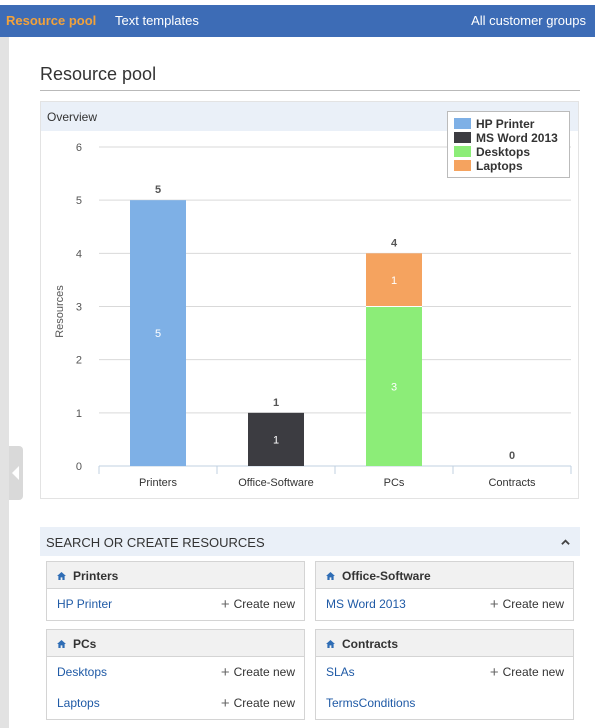 The width and height of the screenshot is (595, 728). What do you see at coordinates (394, 243) in the screenshot?
I see `bar-total-label: 4` at bounding box center [394, 243].